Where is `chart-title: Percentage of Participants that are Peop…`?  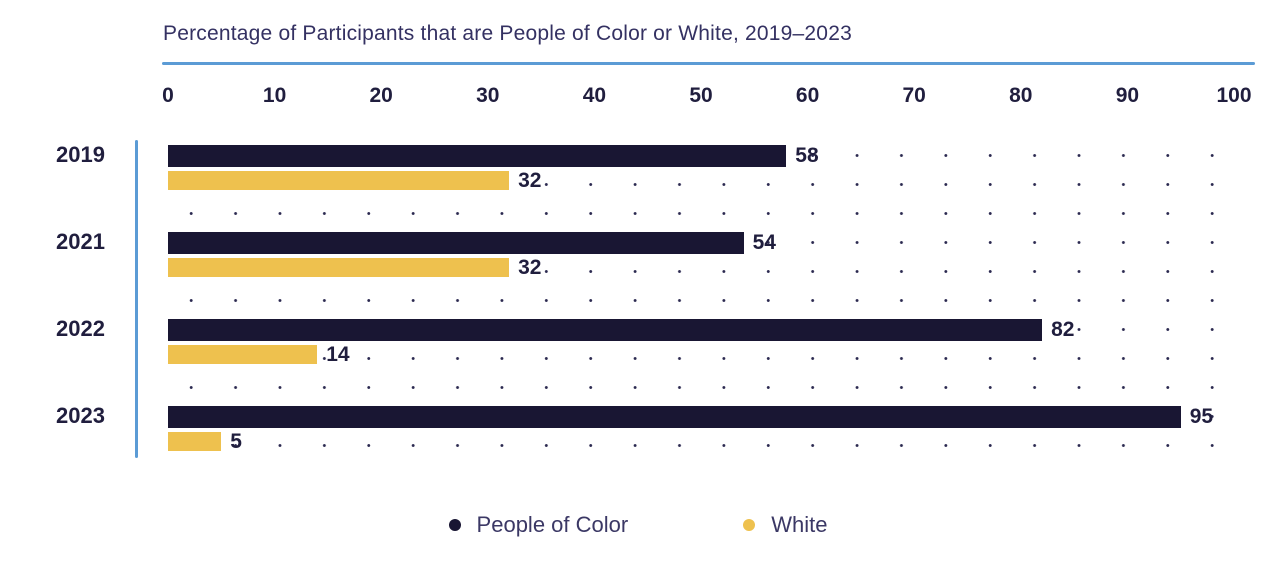
chart-title: Percentage of Participants that are Peop… is located at coordinates (507, 33).